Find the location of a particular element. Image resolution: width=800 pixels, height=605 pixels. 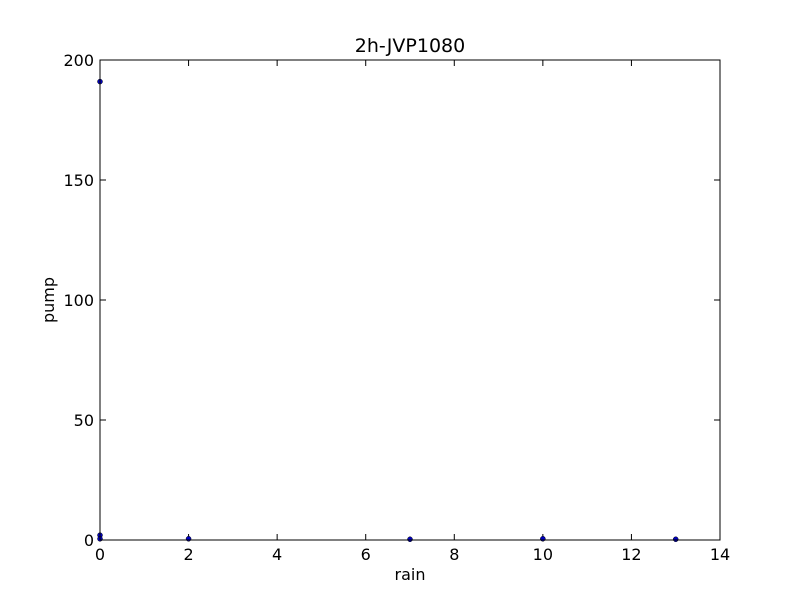

chart-title: 2h-JVP1080 is located at coordinates (410, 46).